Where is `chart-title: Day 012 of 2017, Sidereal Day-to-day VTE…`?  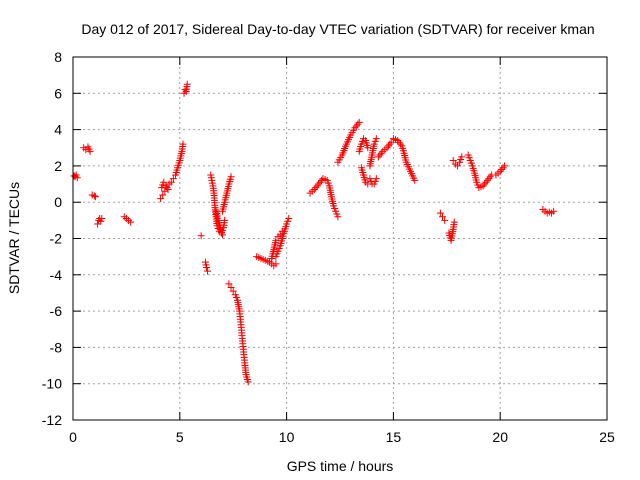
chart-title: Day 012 of 2017, Sidereal Day-to-day VTE… is located at coordinates (337, 29).